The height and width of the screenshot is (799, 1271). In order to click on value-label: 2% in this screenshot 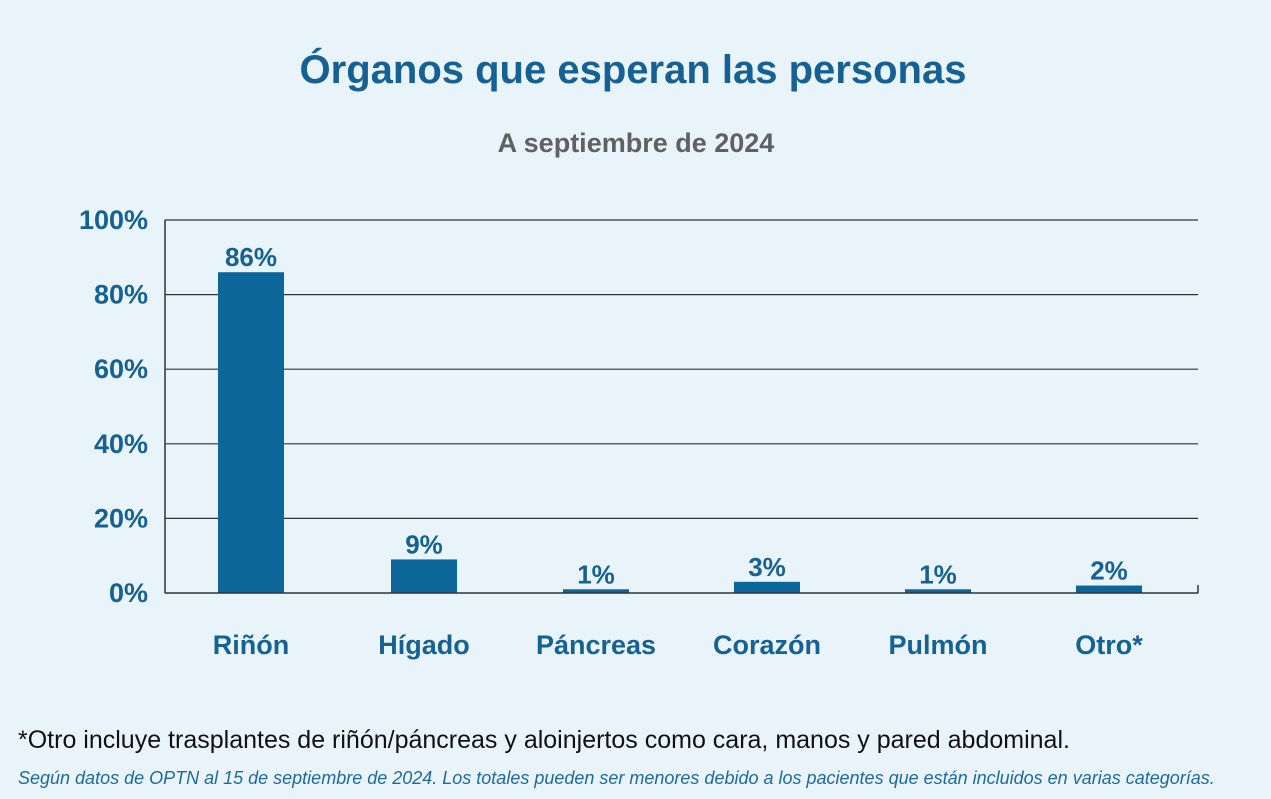, I will do `click(1109, 571)`.